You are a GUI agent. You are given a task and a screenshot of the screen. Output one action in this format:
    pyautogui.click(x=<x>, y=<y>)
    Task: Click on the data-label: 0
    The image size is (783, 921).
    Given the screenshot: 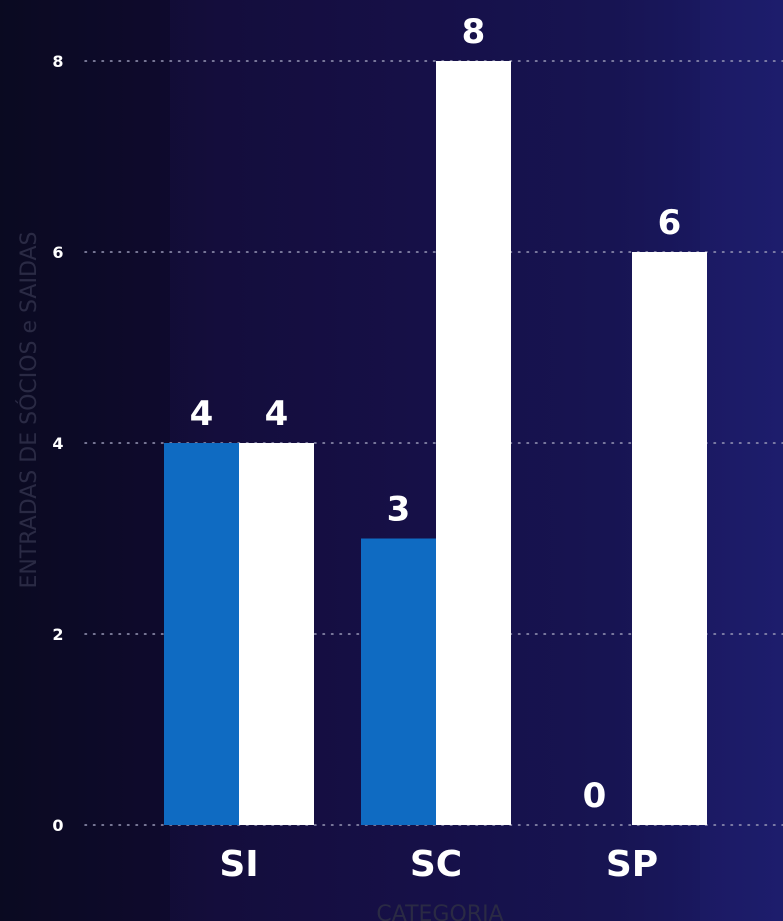 What is the action you would take?
    pyautogui.click(x=595, y=796)
    